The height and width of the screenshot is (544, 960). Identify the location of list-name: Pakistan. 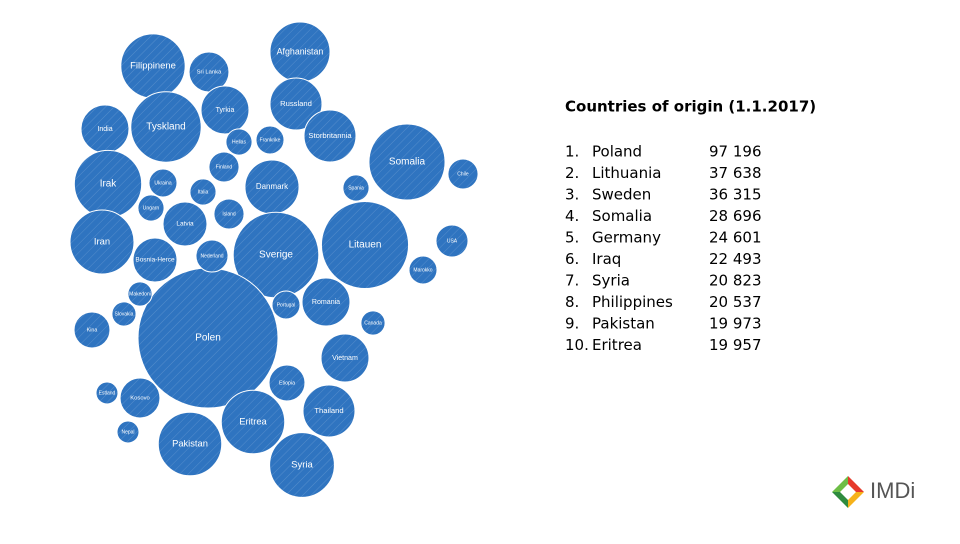
(623, 324).